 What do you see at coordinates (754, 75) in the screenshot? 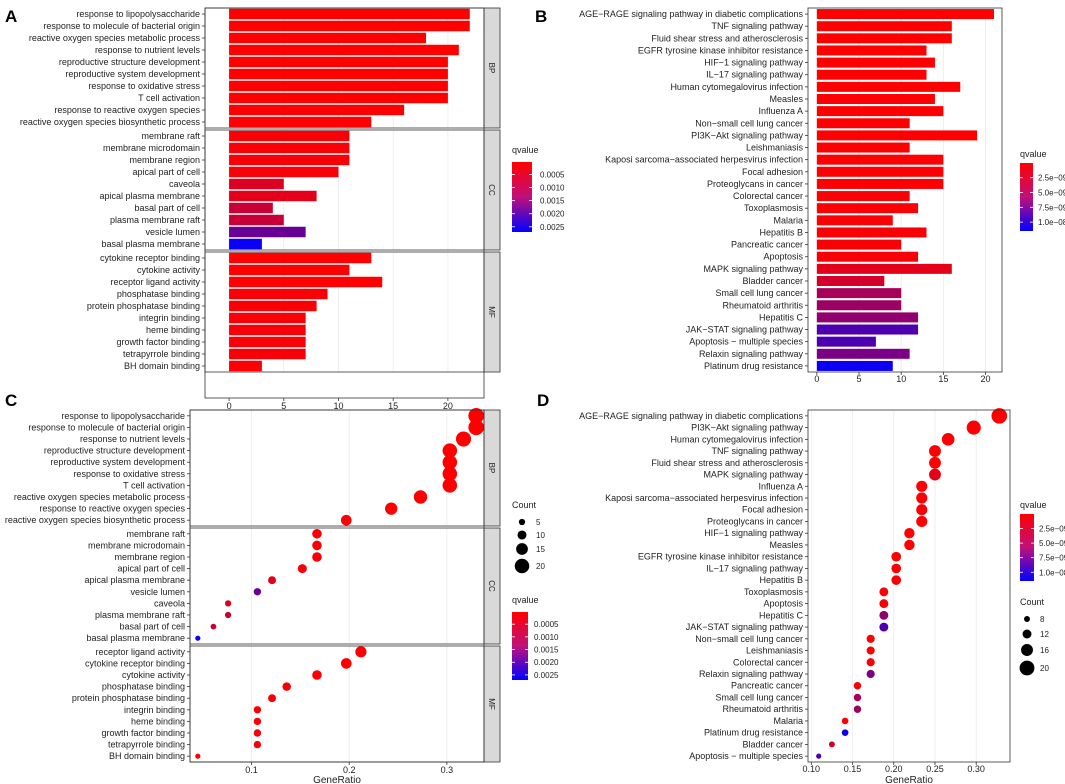
I see `y-tick-label: IL−17 signaling pathway` at bounding box center [754, 75].